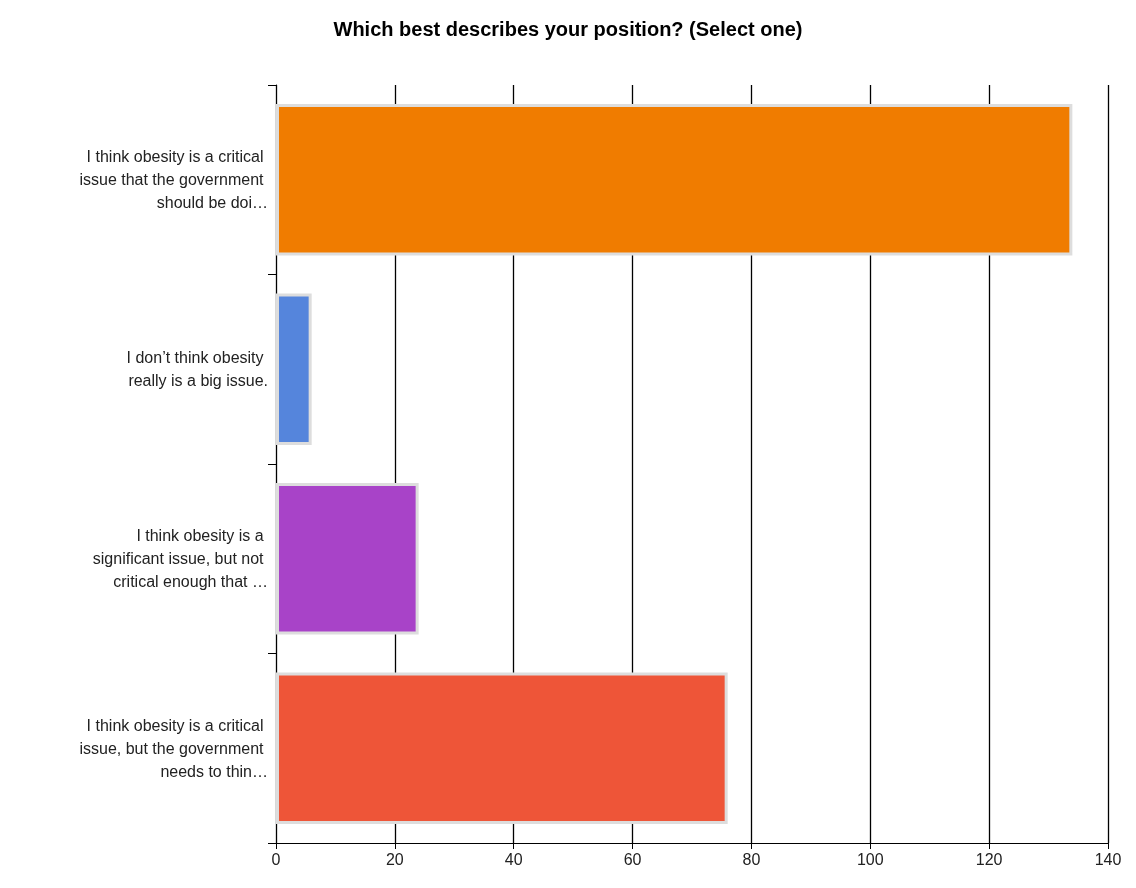 This screenshot has width=1136, height=888. What do you see at coordinates (568, 29) in the screenshot?
I see `chart-title: Which best describes your position? (Select one)` at bounding box center [568, 29].